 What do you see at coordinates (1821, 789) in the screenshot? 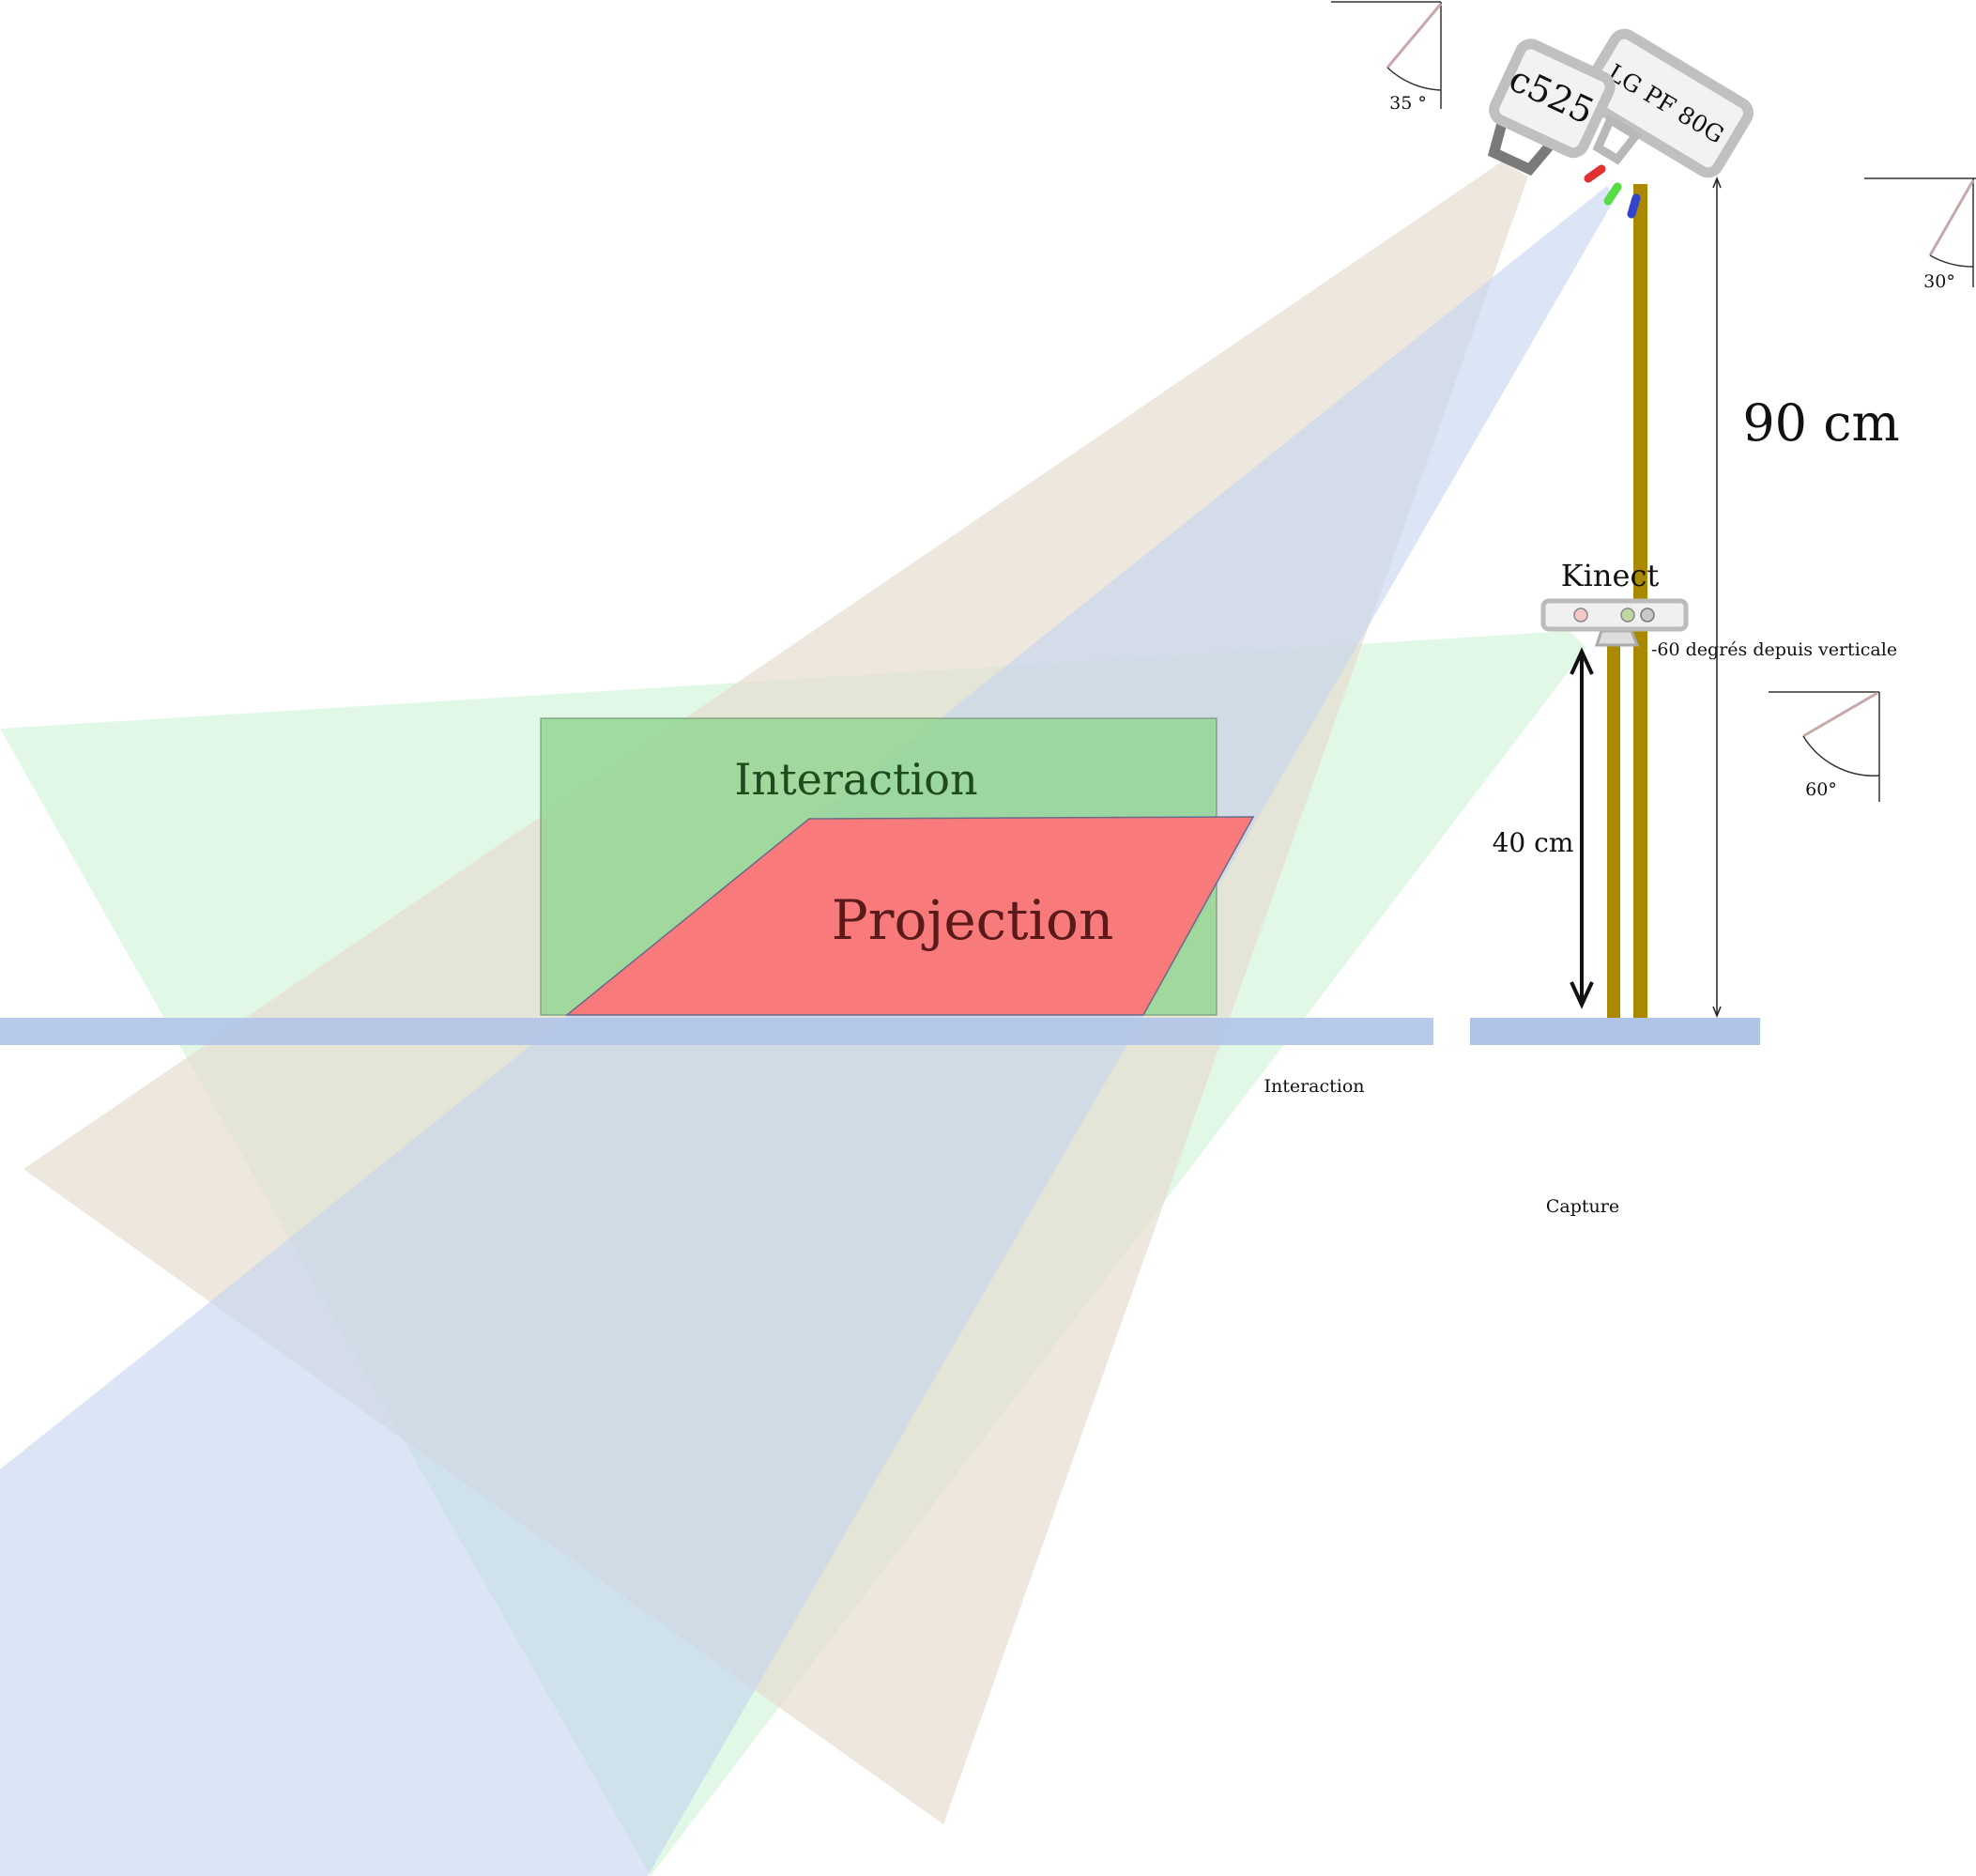
I see `kinect-angle-label: 60°` at bounding box center [1821, 789].